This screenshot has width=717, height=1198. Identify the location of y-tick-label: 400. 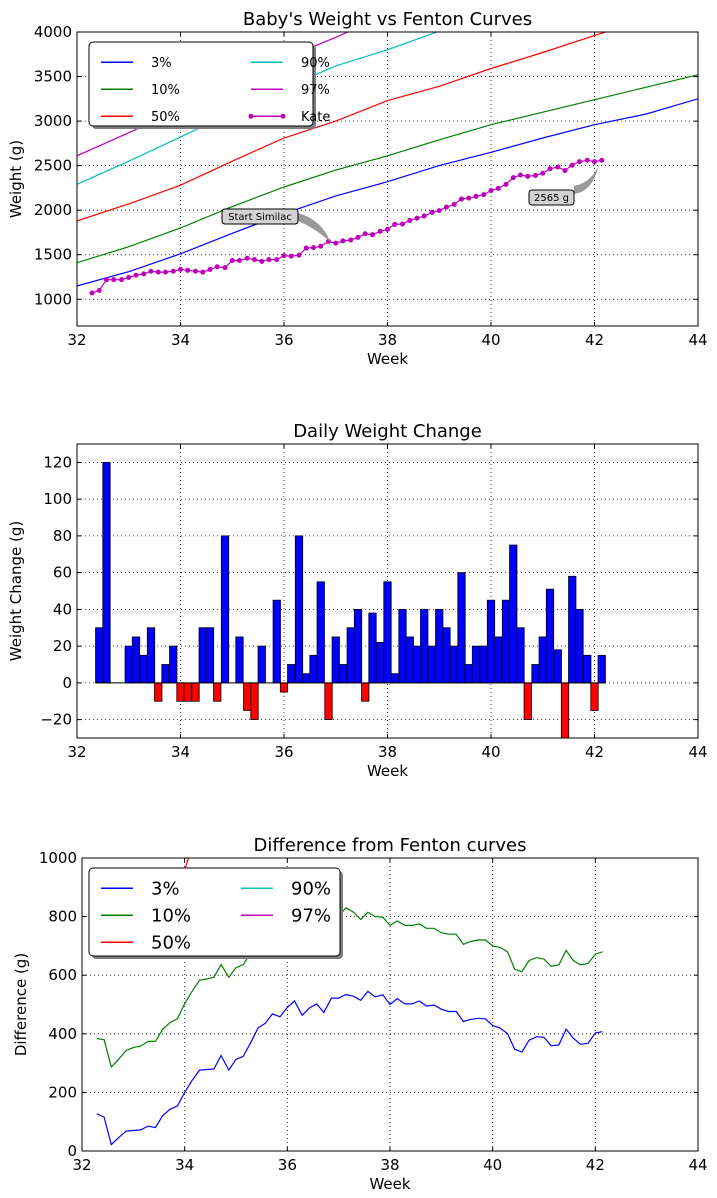
(62, 1034).